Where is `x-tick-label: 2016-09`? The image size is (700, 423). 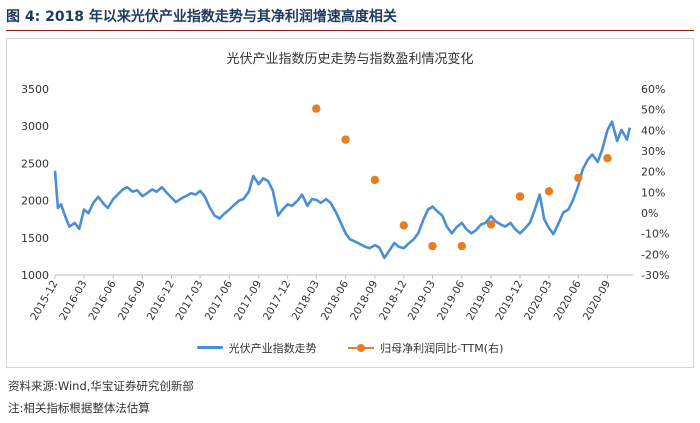
x-tick-label: 2016-09 is located at coordinates (132, 301).